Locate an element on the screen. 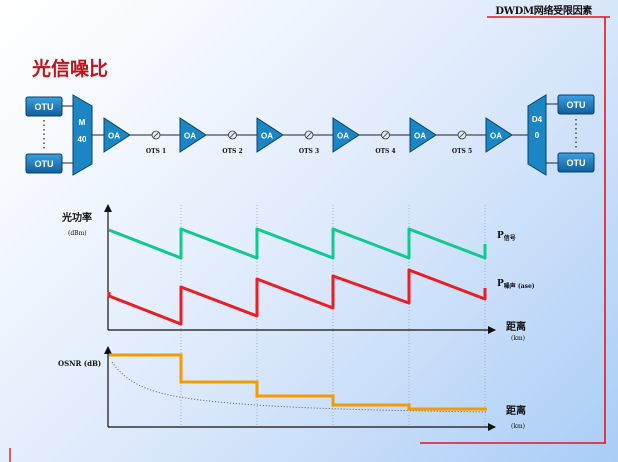  span-label: OTS 3 is located at coordinates (309, 151).